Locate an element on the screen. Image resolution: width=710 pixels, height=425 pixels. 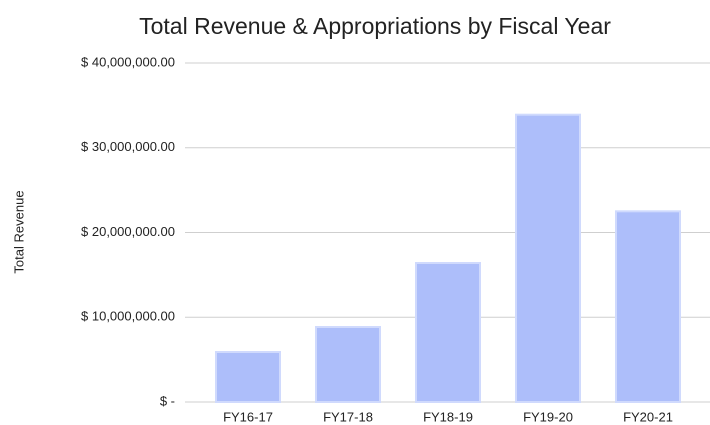
y-tick-label: $ - is located at coordinates (167, 400).